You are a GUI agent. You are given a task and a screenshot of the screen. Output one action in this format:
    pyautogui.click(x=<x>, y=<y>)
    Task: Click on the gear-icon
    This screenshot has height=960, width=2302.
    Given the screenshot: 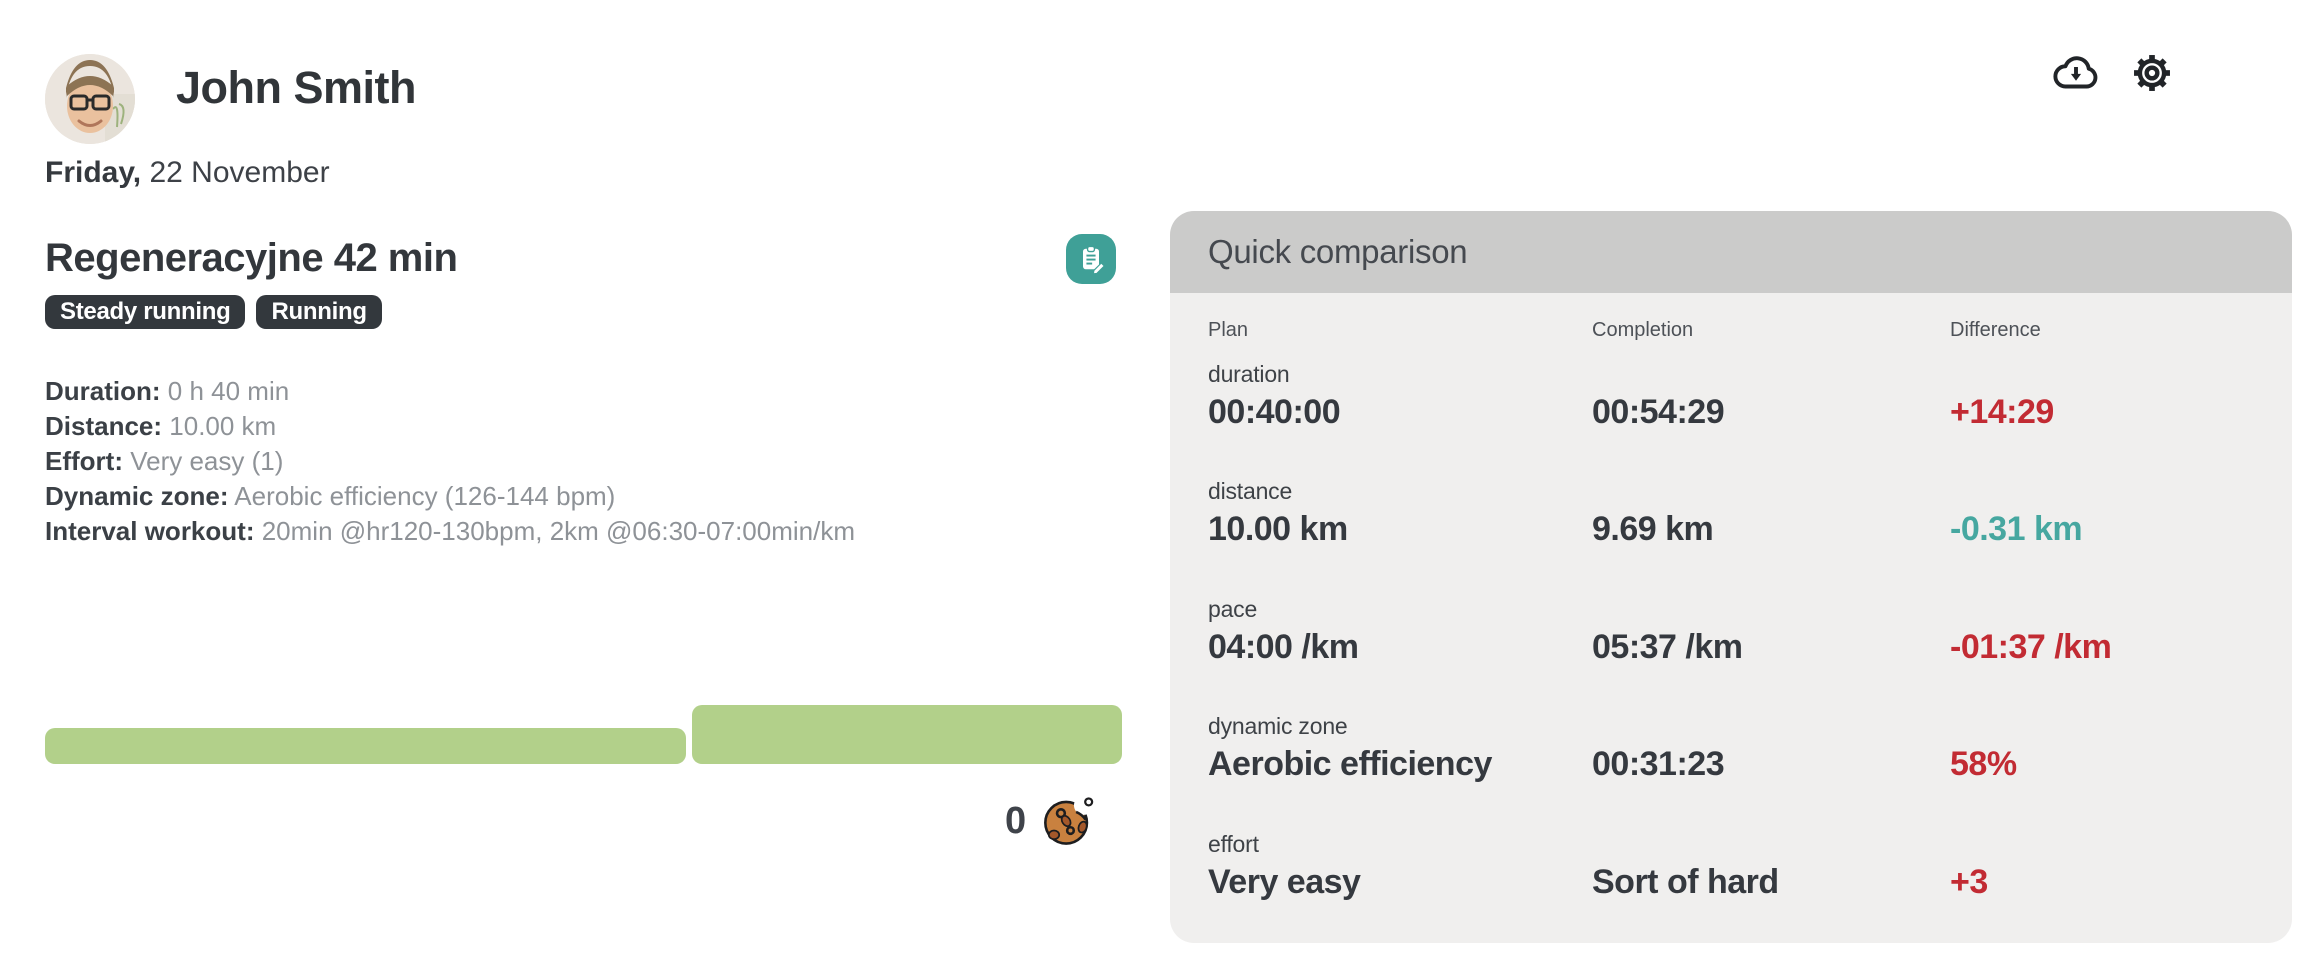 What is the action you would take?
    pyautogui.click(x=2152, y=73)
    